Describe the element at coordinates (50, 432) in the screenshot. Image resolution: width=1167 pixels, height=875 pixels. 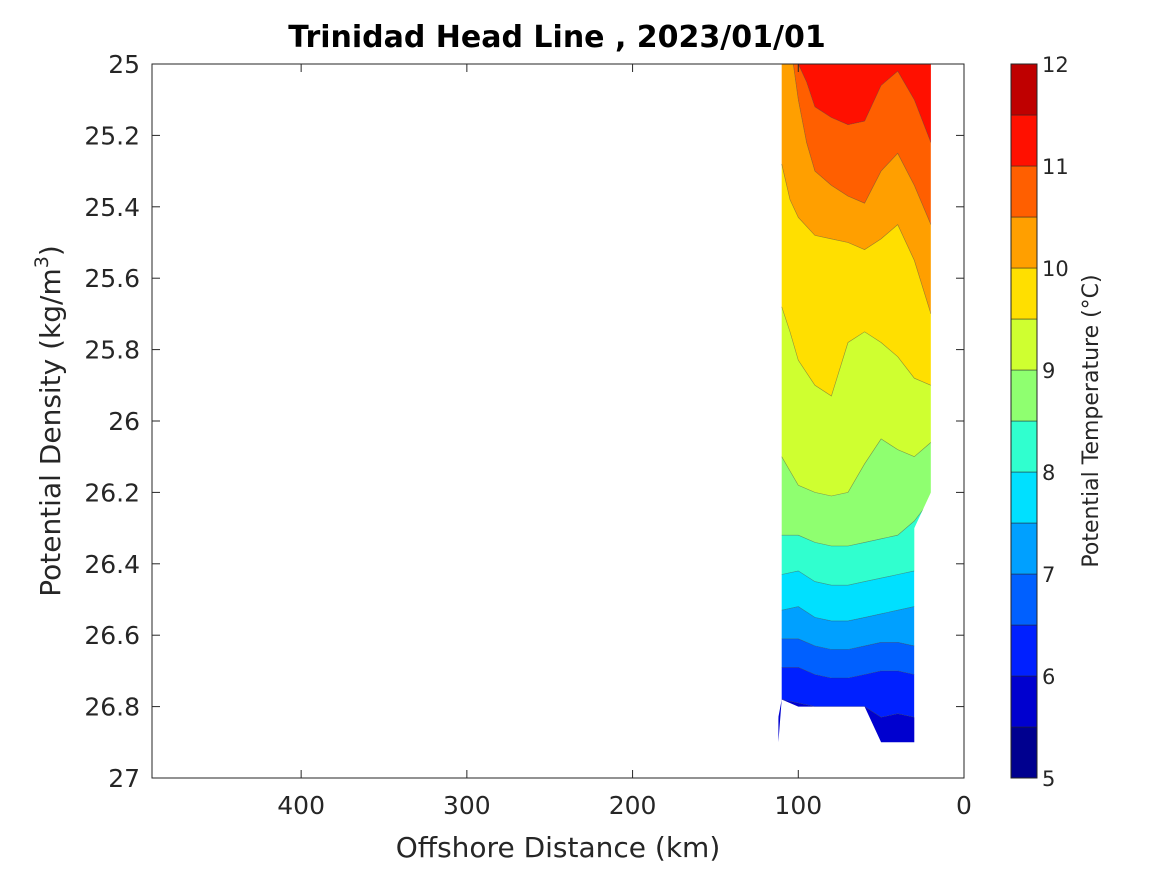
I see `y-axis-title-main: Potential Density (kg/m` at that location.